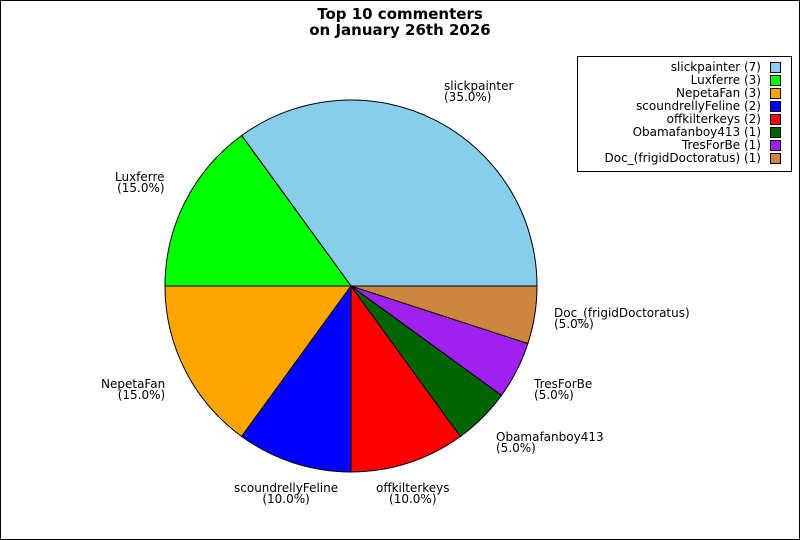 The image size is (800, 540). I want to click on slice-label-doc-frigiddoctoratus: Doc_(frigidDoctoratus) (5.0%), so click(622, 318).